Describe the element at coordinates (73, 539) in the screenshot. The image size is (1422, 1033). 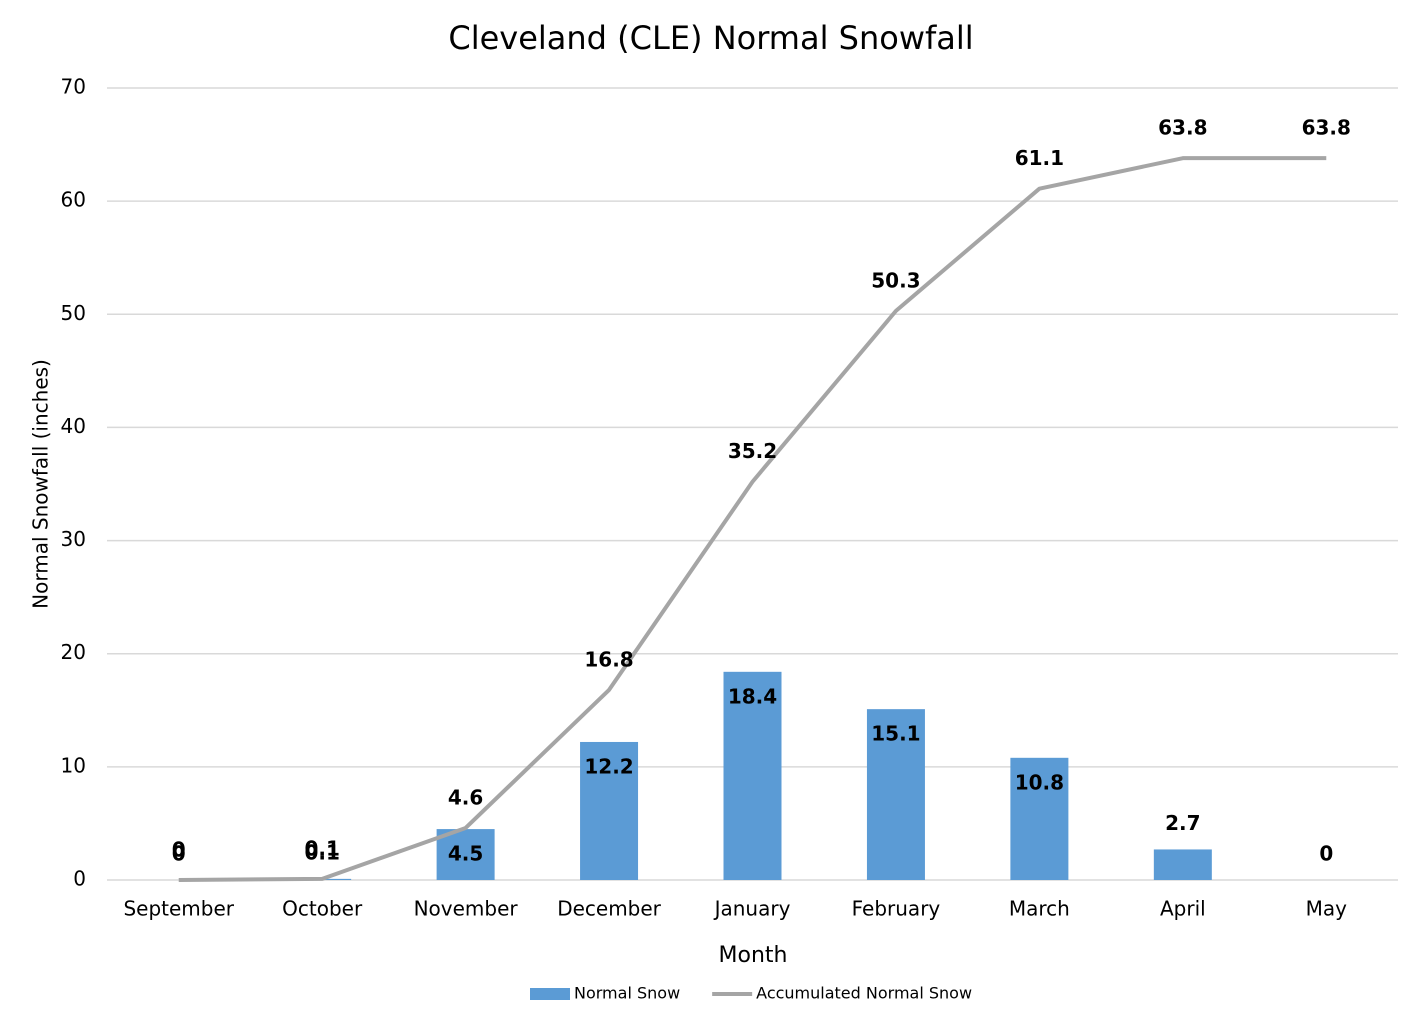
I see `y-tick-label: 30` at that location.